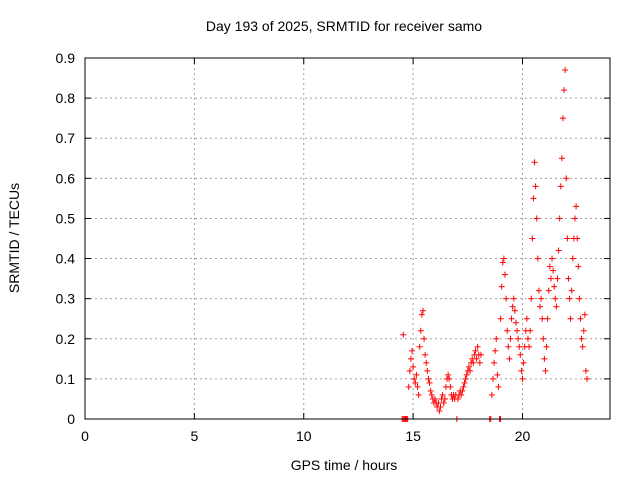 This screenshot has height=480, width=640. Describe the element at coordinates (14, 238) in the screenshot. I see `y-axis-label: SRMTID / TECUs` at that location.